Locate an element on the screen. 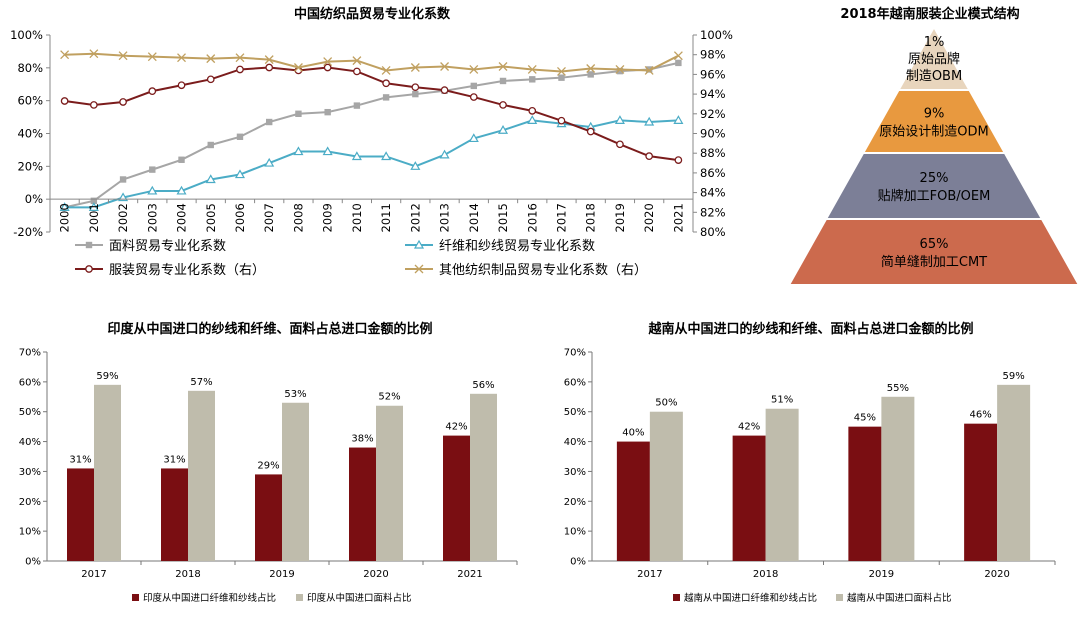  x-tick-label: 2004 is located at coordinates (182, 217).